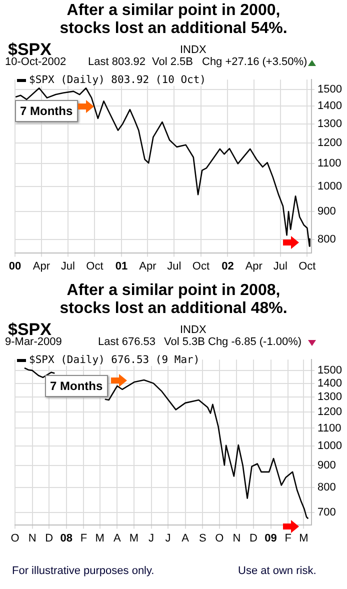 The height and width of the screenshot is (589, 347). What do you see at coordinates (228, 266) in the screenshot?
I see `x-tick-label: 02` at bounding box center [228, 266].